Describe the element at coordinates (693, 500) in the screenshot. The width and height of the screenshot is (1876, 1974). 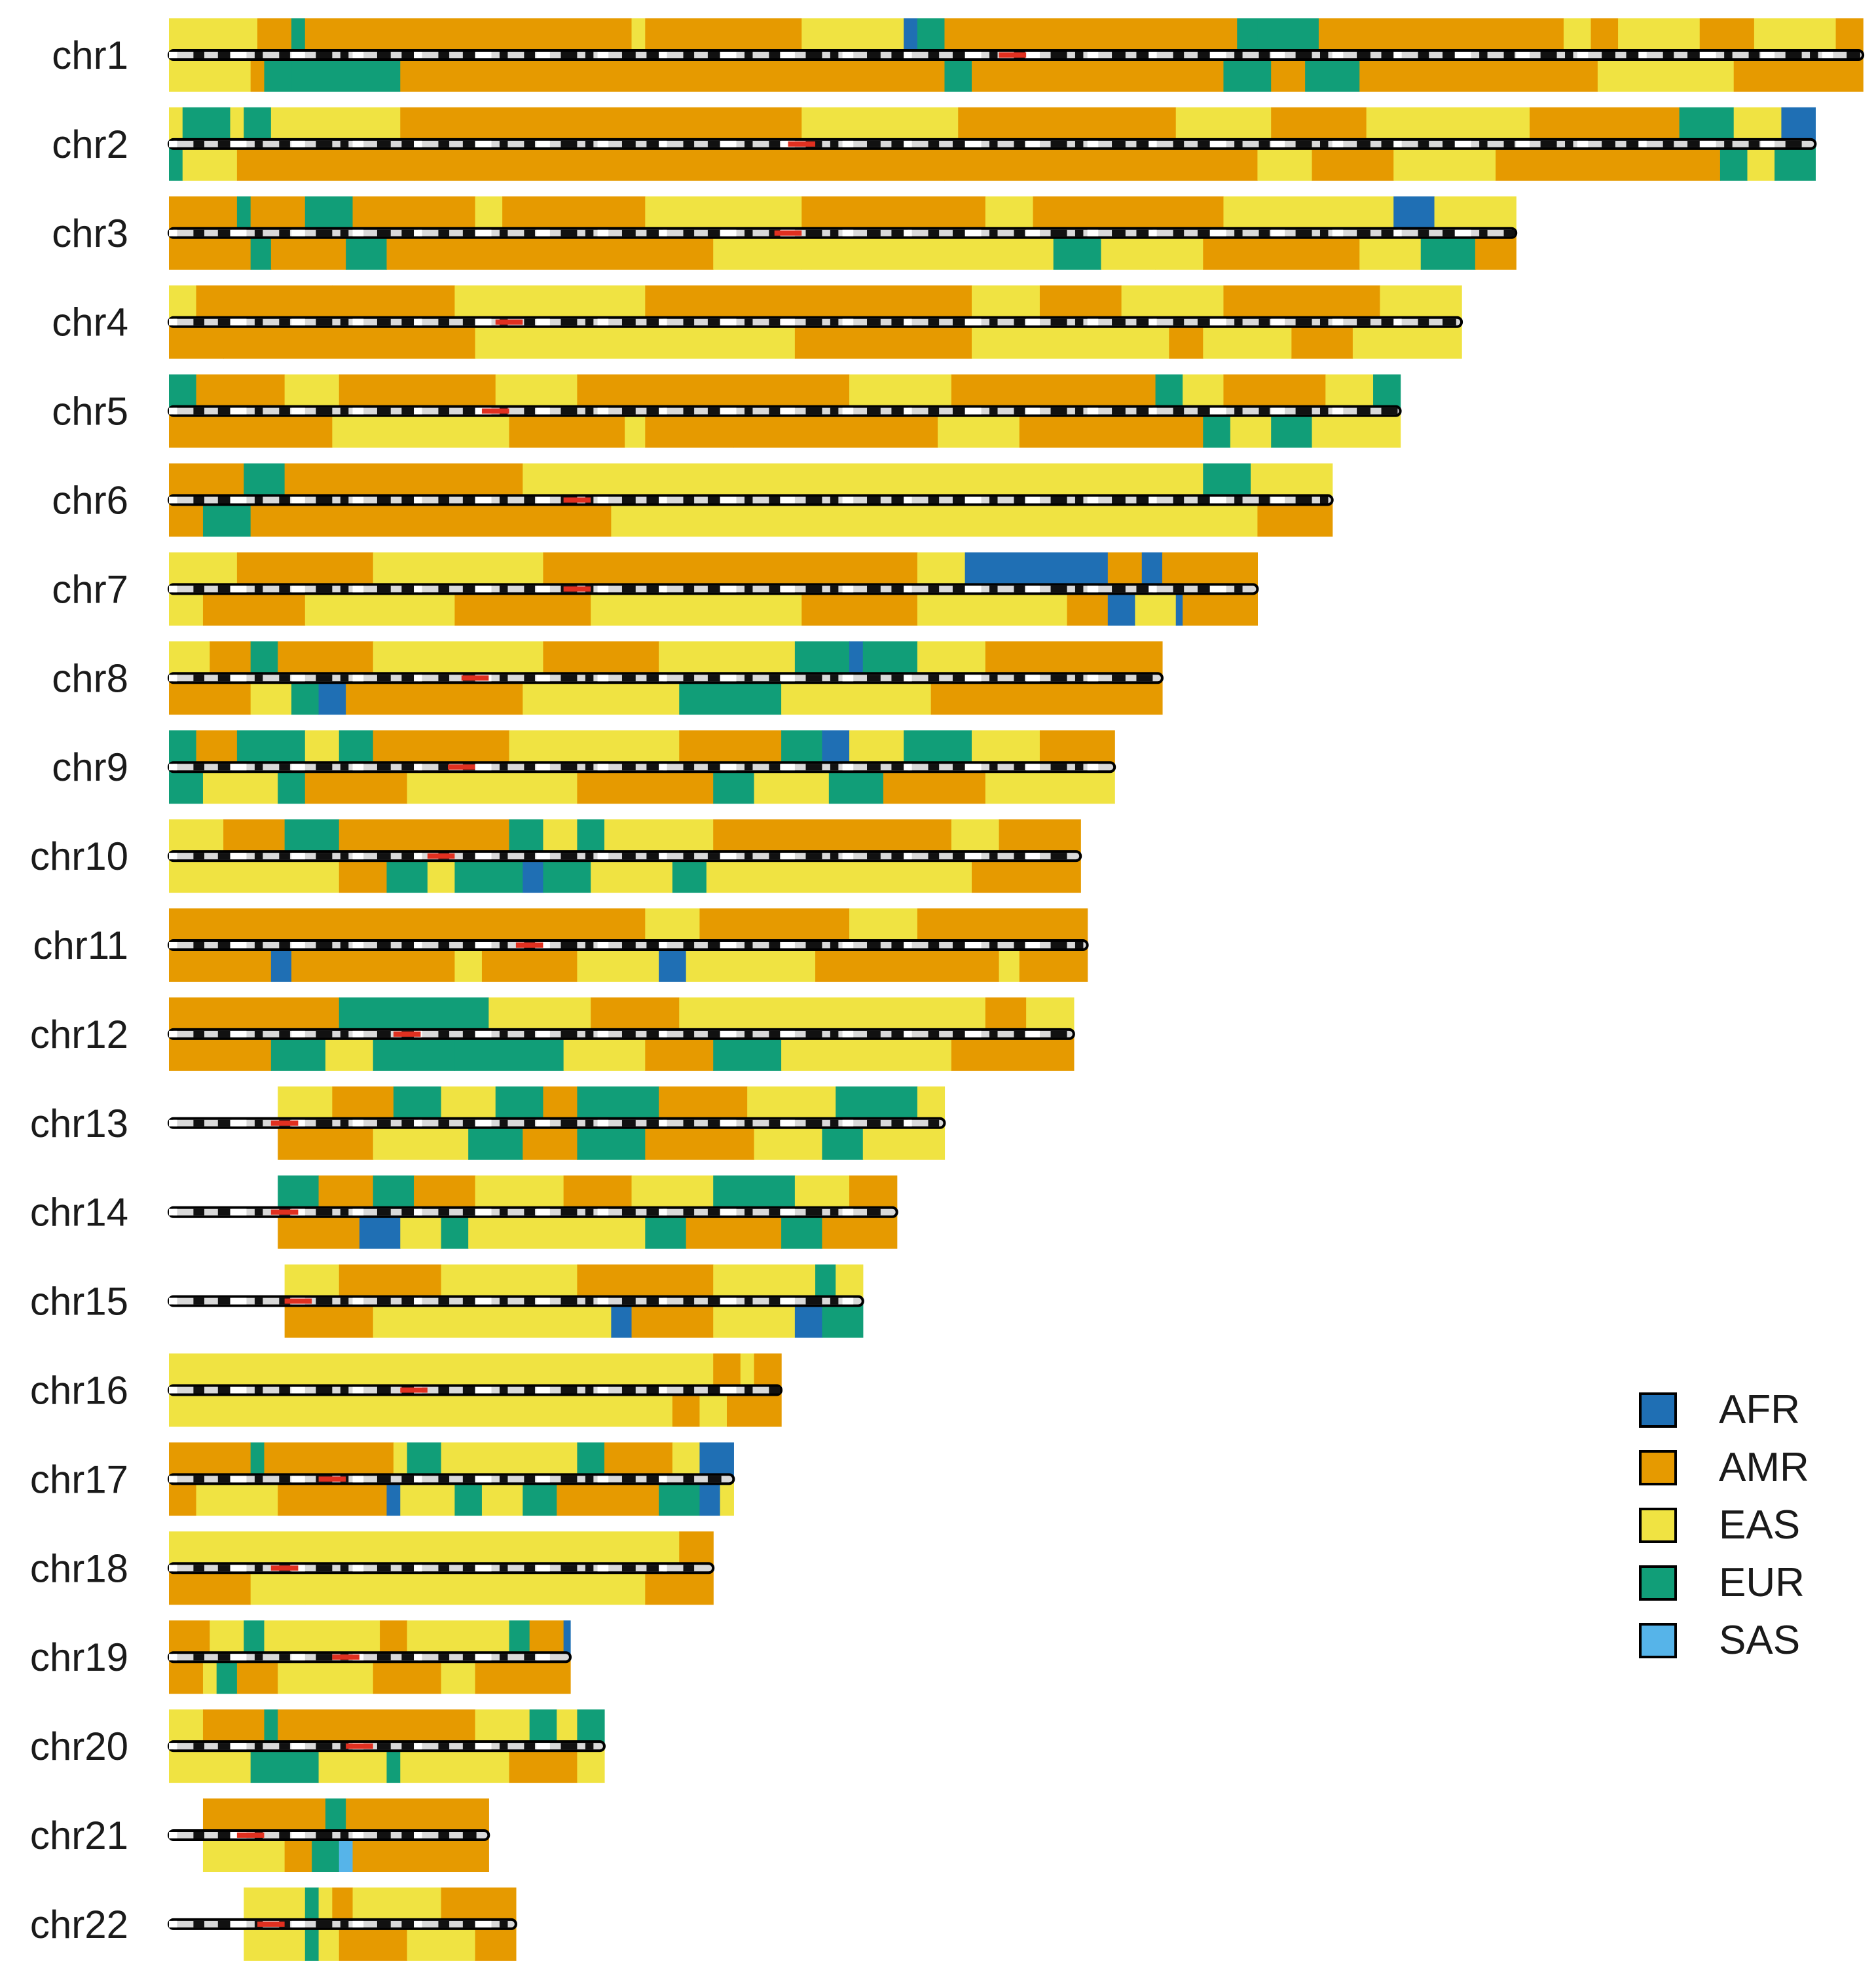
I see `chromosome-chr6: chr6` at that location.